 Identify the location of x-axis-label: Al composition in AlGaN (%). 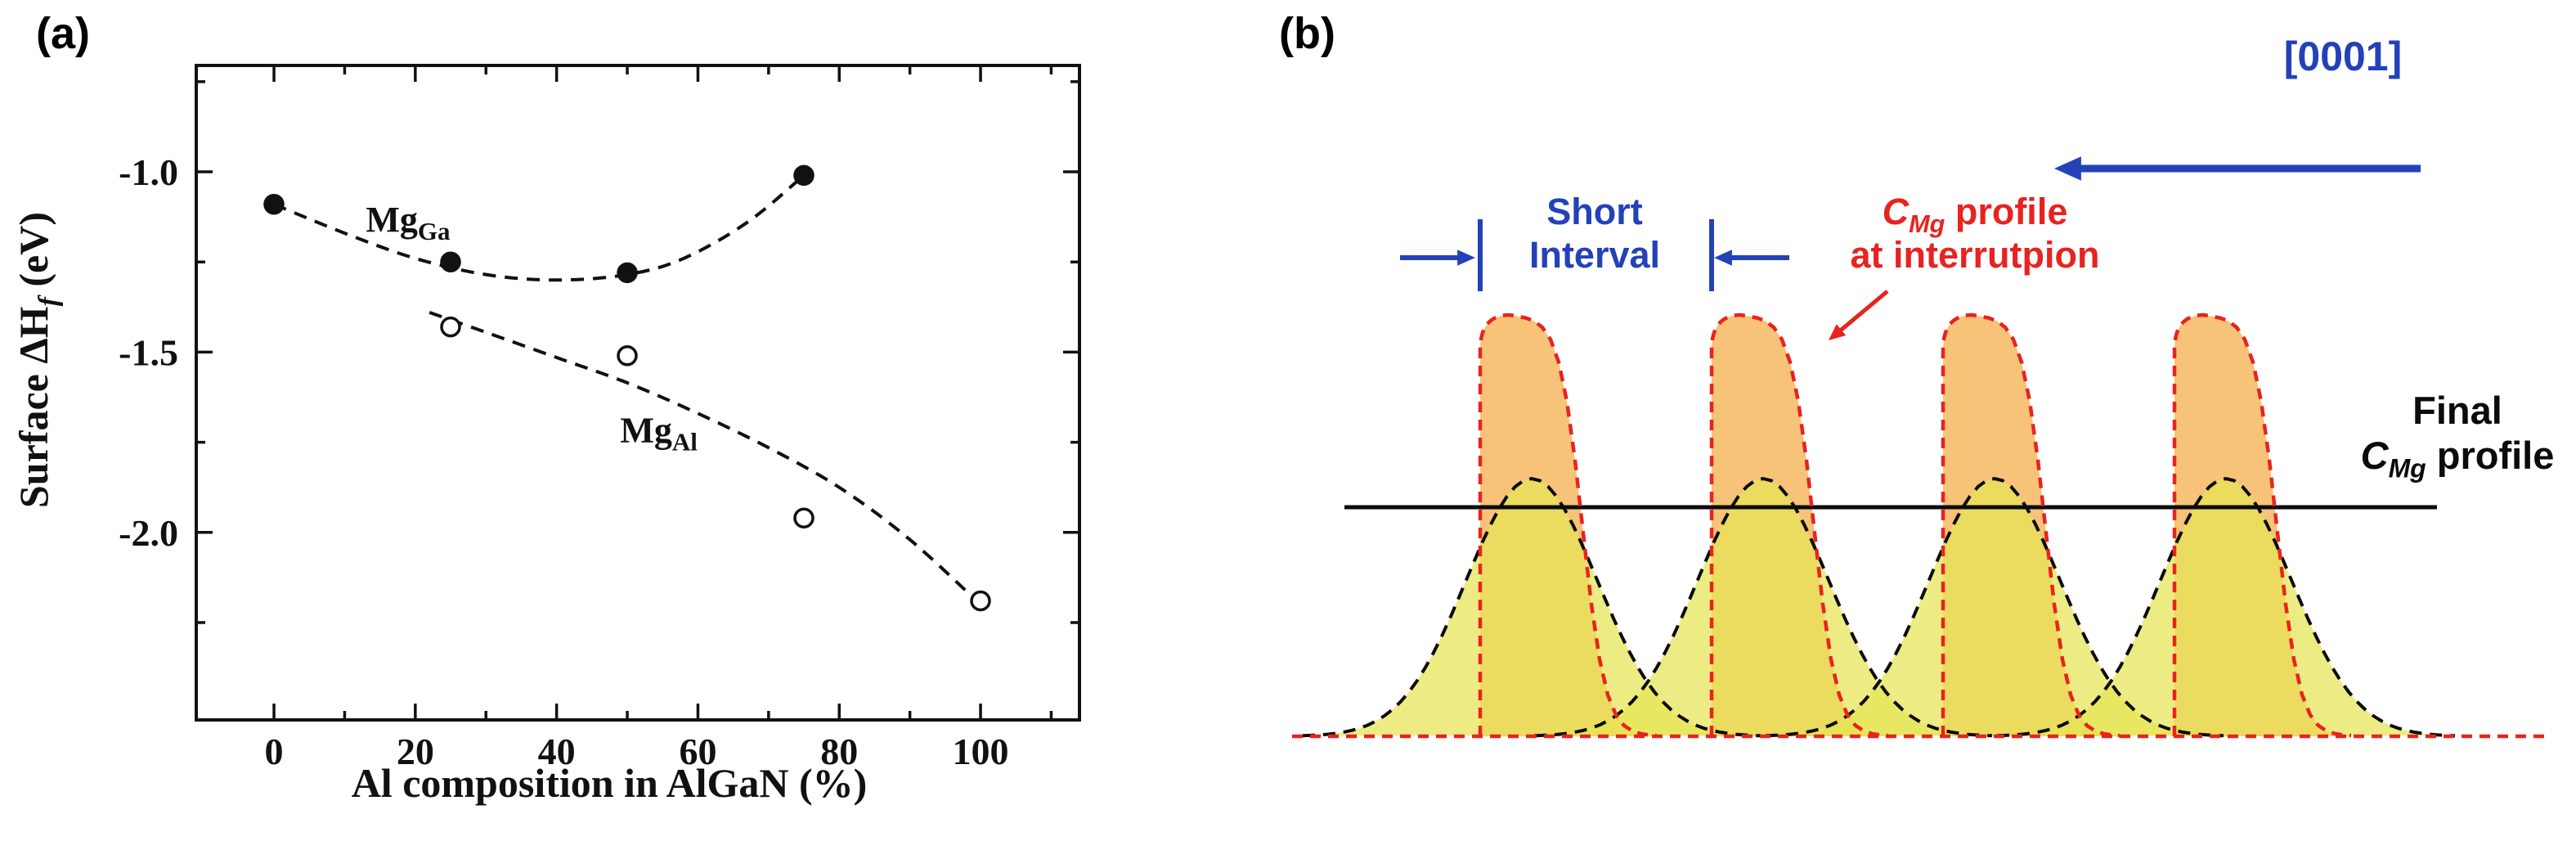
(610, 783).